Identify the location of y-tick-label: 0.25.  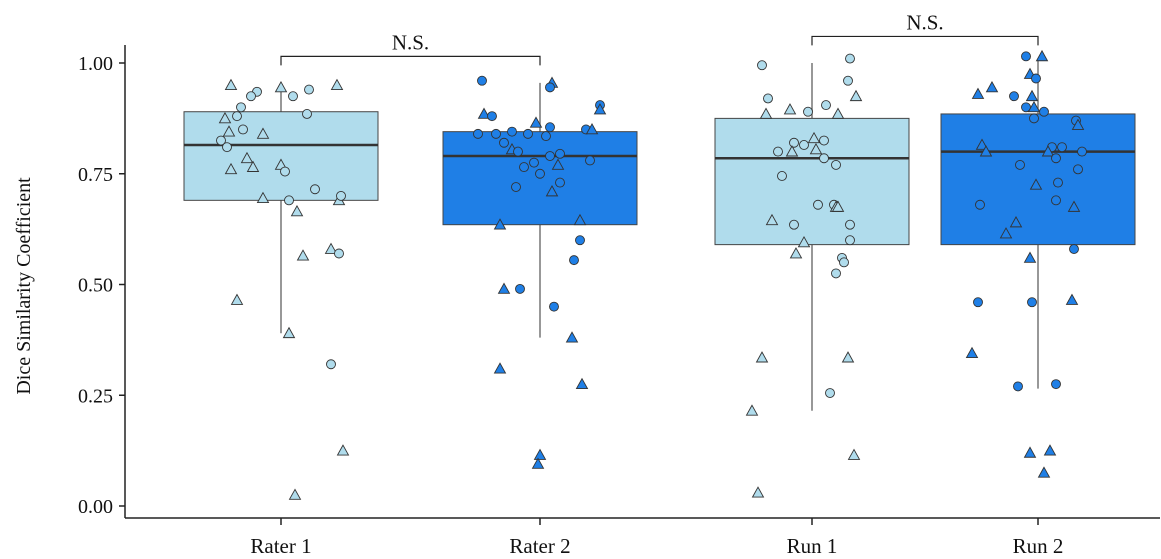
(95, 396).